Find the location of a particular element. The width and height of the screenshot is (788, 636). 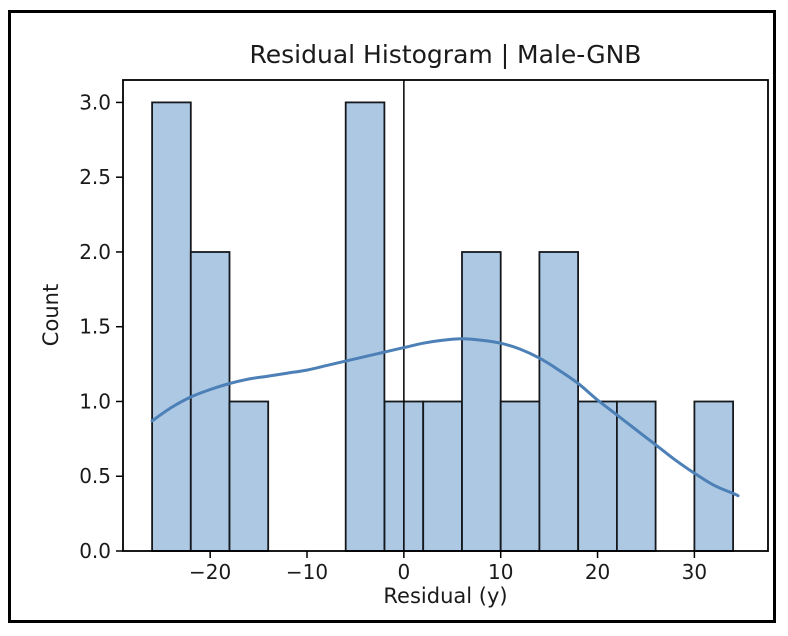

x-tick-label: −10 is located at coordinates (307, 572).